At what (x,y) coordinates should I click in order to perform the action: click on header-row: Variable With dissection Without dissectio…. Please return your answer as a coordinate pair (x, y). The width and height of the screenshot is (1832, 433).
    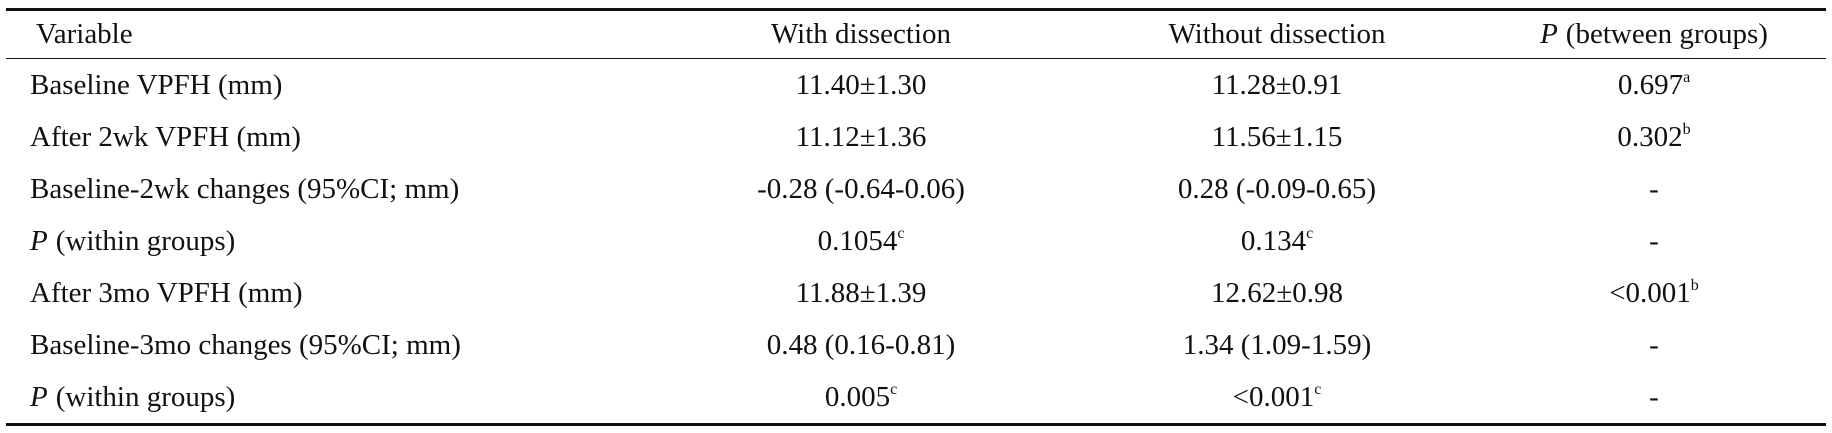
    Looking at the image, I should click on (916, 34).